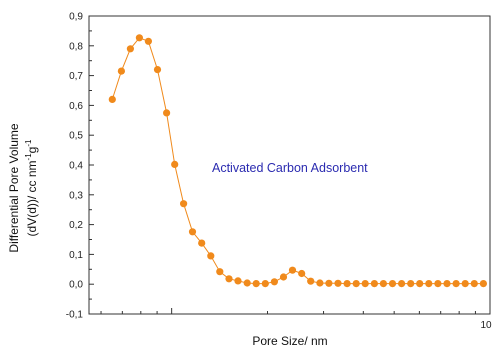 The height and width of the screenshot is (351, 495). I want to click on y-axis-title-units: (dV(d))/ cc nm-1g-1, so click(31, 187).